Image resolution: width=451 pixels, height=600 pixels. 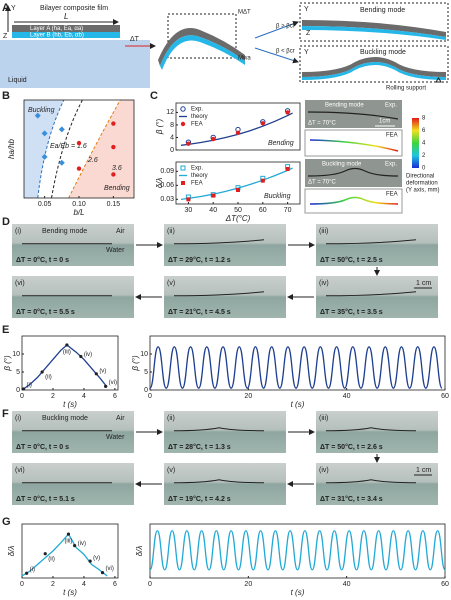 What do you see at coordinates (288, 210) in the screenshot?
I see `x-tick-label: 70` at bounding box center [288, 210].